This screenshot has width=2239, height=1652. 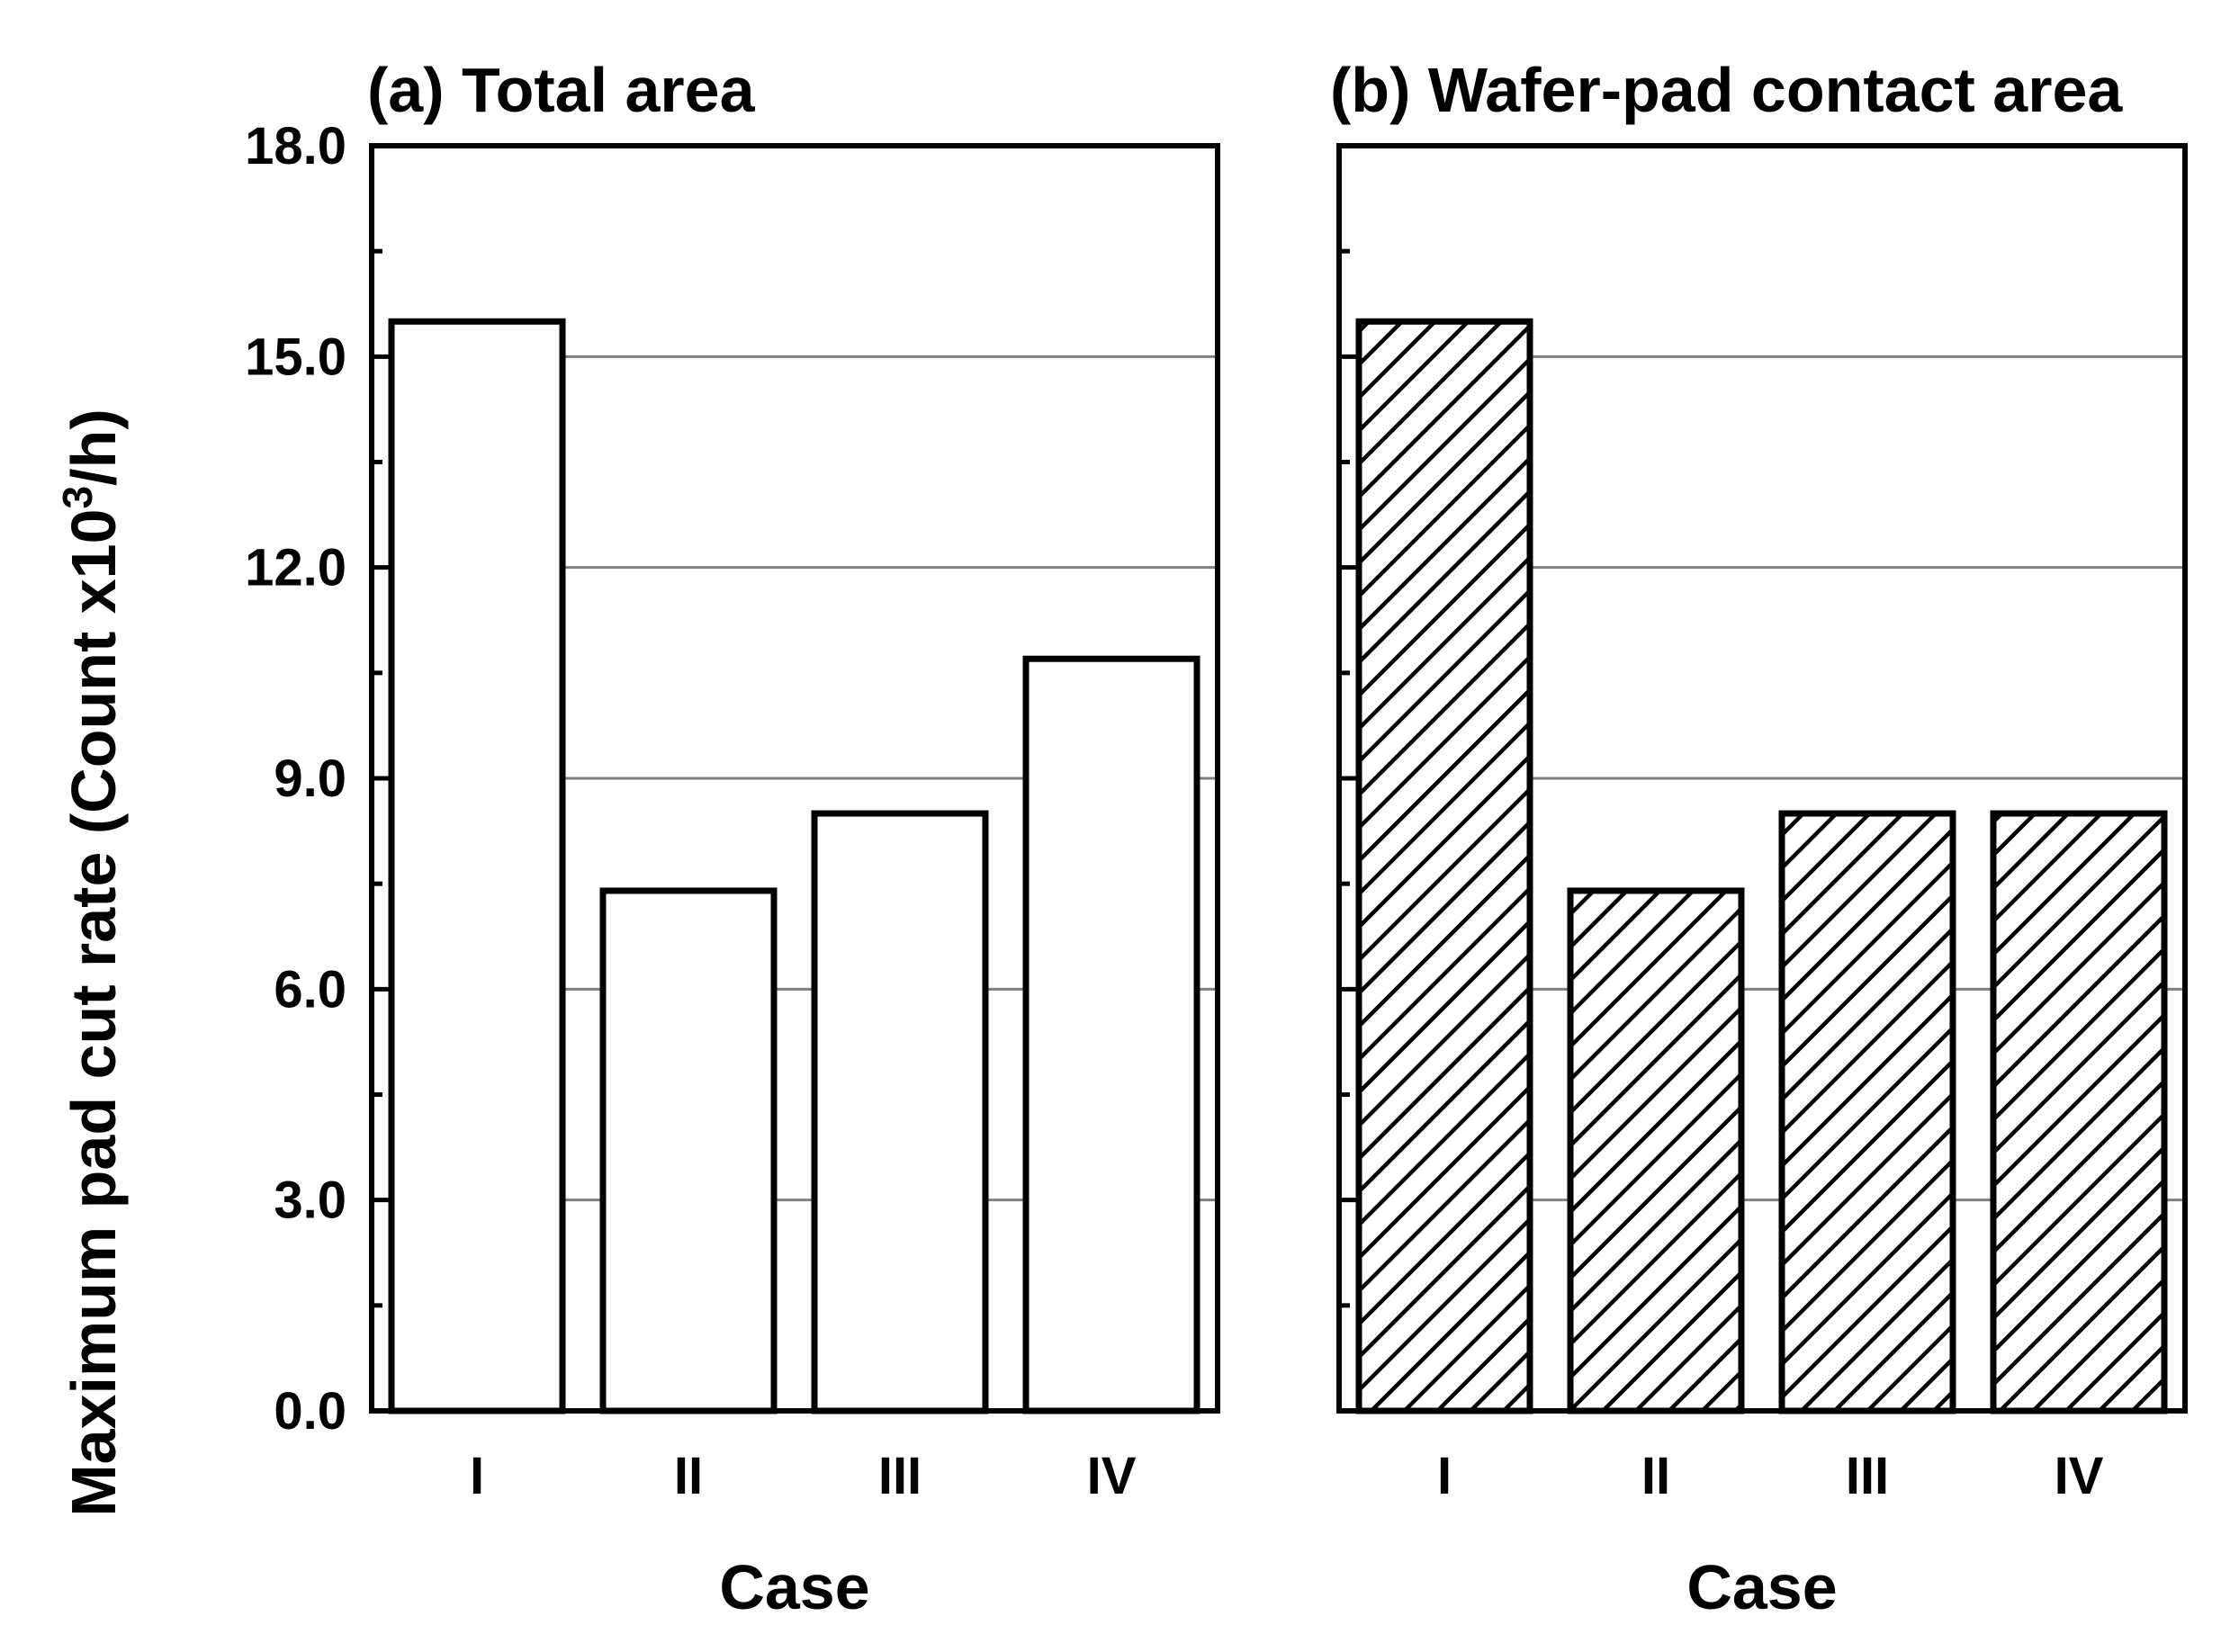 What do you see at coordinates (310, 779) in the screenshot?
I see `y-tick-label: 9.0` at bounding box center [310, 779].